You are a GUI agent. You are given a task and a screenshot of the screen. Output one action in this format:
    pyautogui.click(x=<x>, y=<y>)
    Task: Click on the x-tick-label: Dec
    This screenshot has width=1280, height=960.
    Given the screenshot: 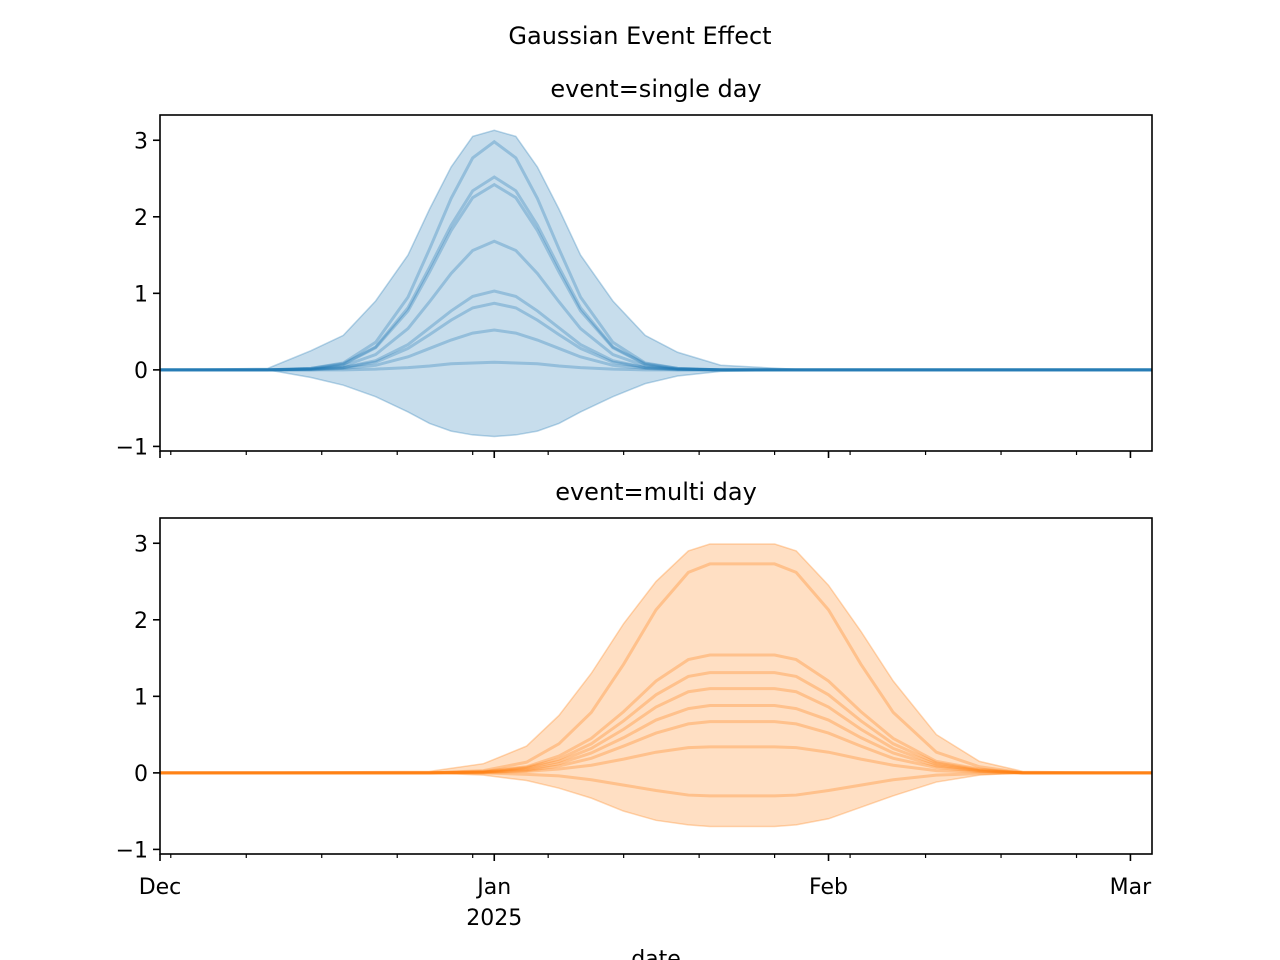 What is the action you would take?
    pyautogui.click(x=160, y=887)
    